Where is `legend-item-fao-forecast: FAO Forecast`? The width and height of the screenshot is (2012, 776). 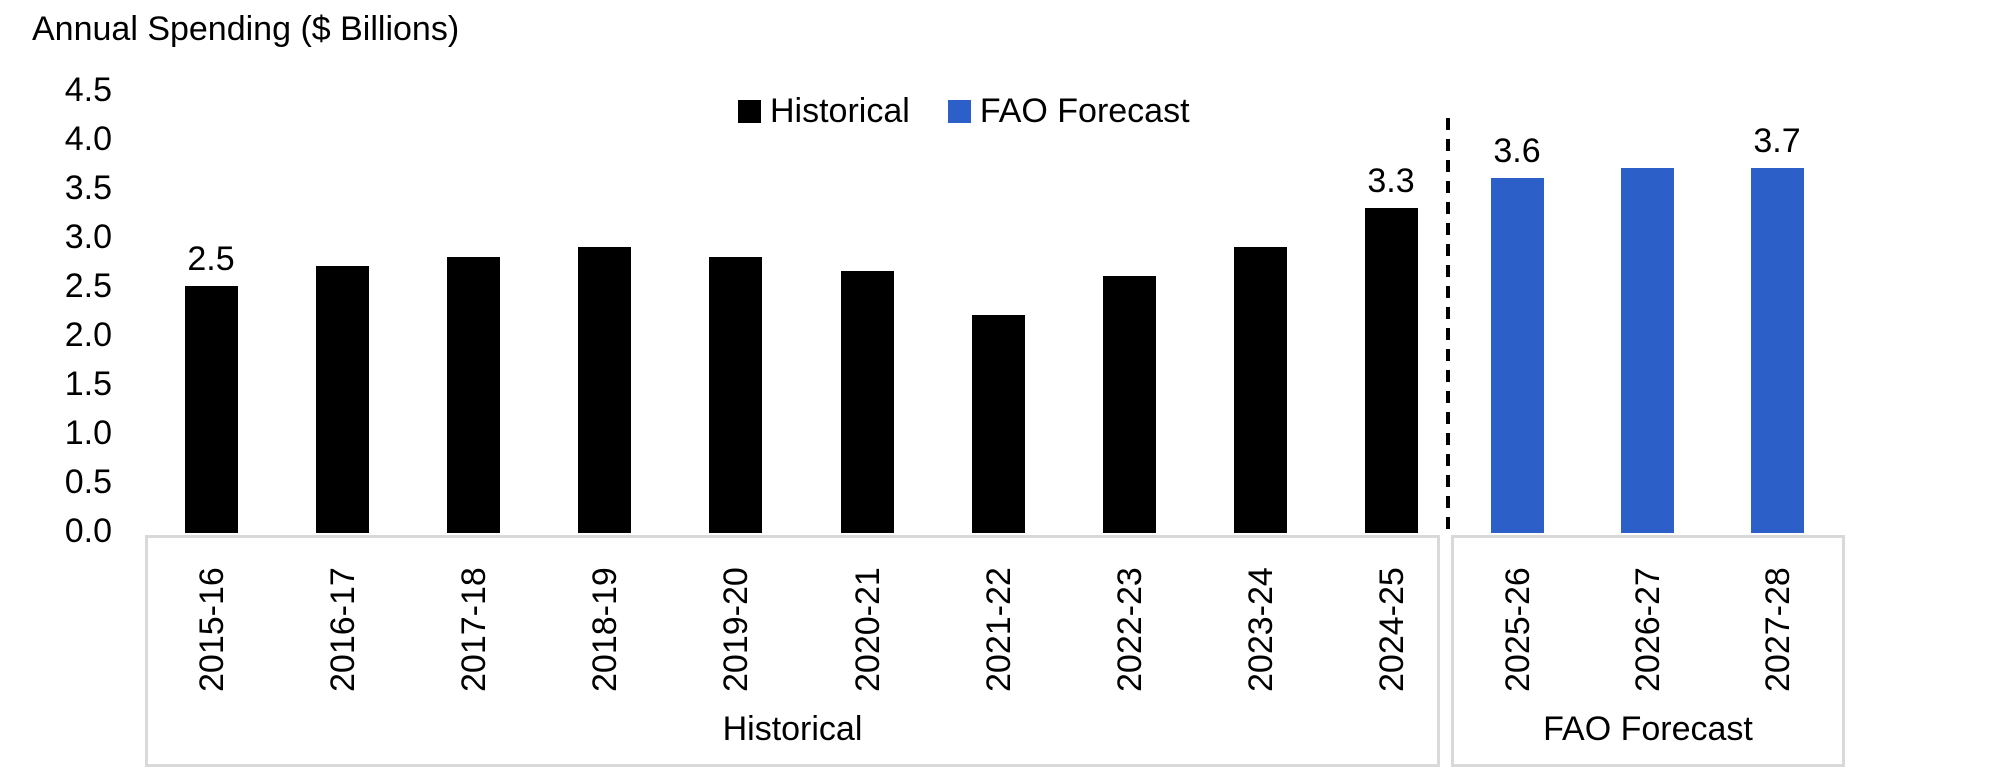
legend-item-fao-forecast: FAO Forecast is located at coordinates (1068, 111).